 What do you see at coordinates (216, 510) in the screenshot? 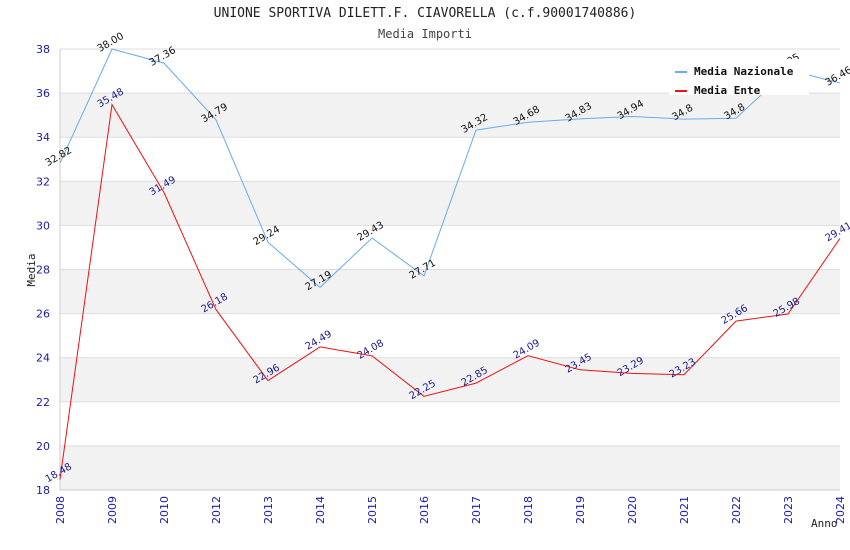
I see `x-tick-label: 2012` at bounding box center [216, 510].